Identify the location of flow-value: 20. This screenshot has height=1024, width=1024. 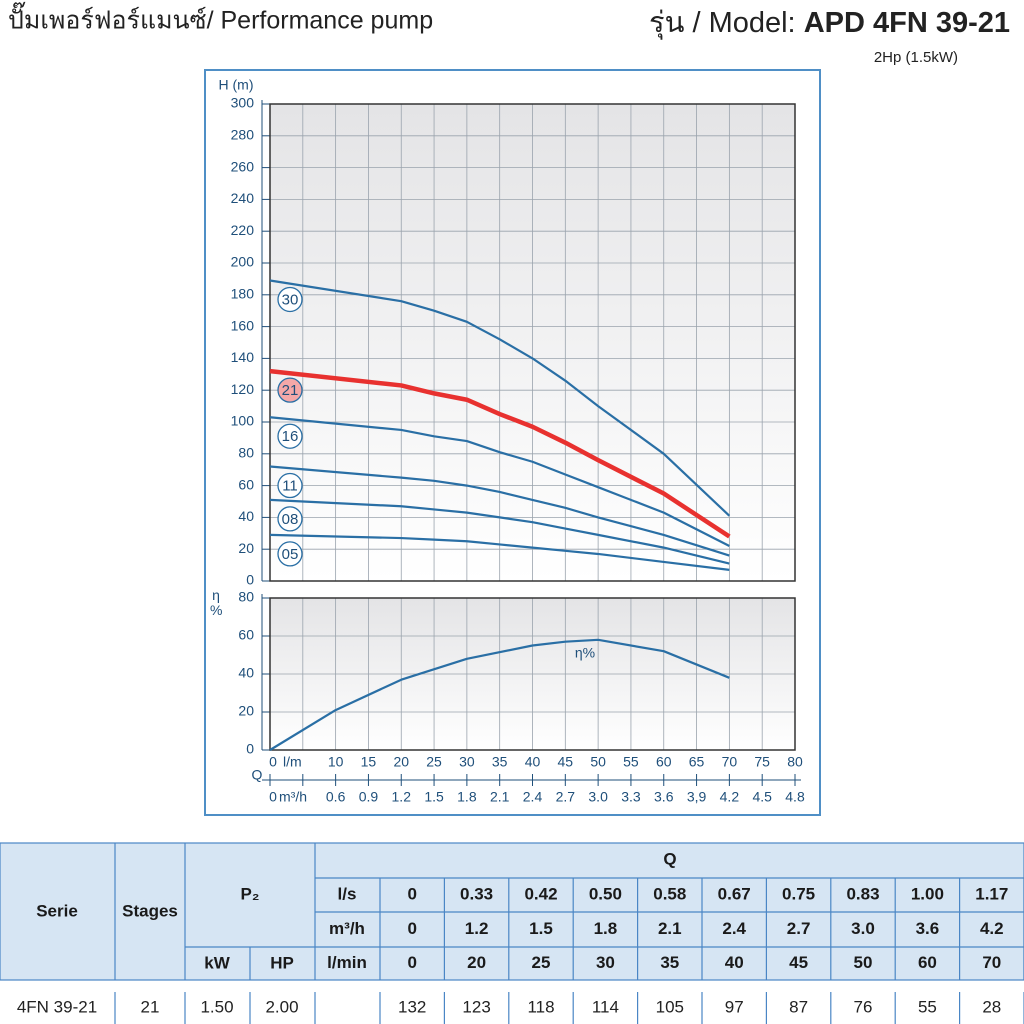
(476, 962).